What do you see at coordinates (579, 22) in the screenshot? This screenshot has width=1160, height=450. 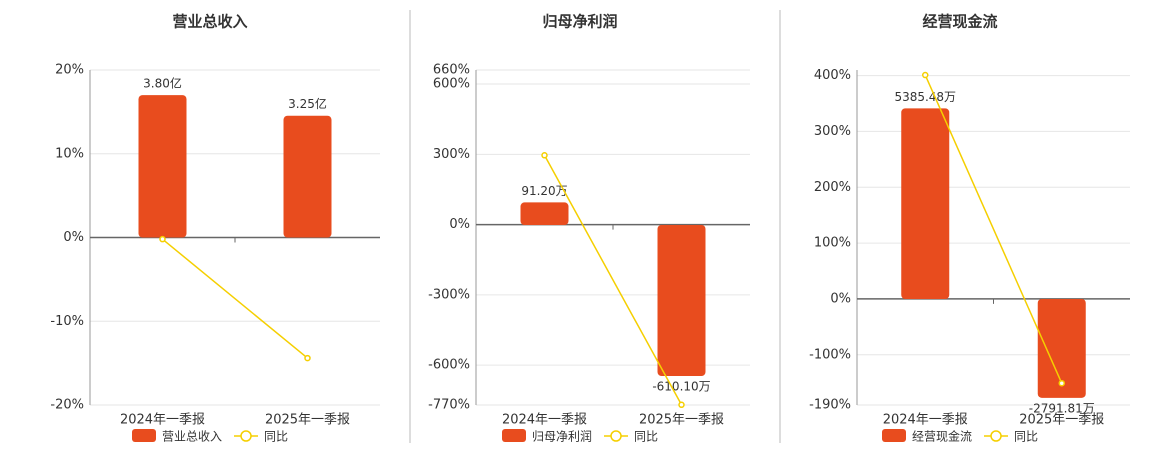 I see `chart-title: 归母净利润` at bounding box center [579, 22].